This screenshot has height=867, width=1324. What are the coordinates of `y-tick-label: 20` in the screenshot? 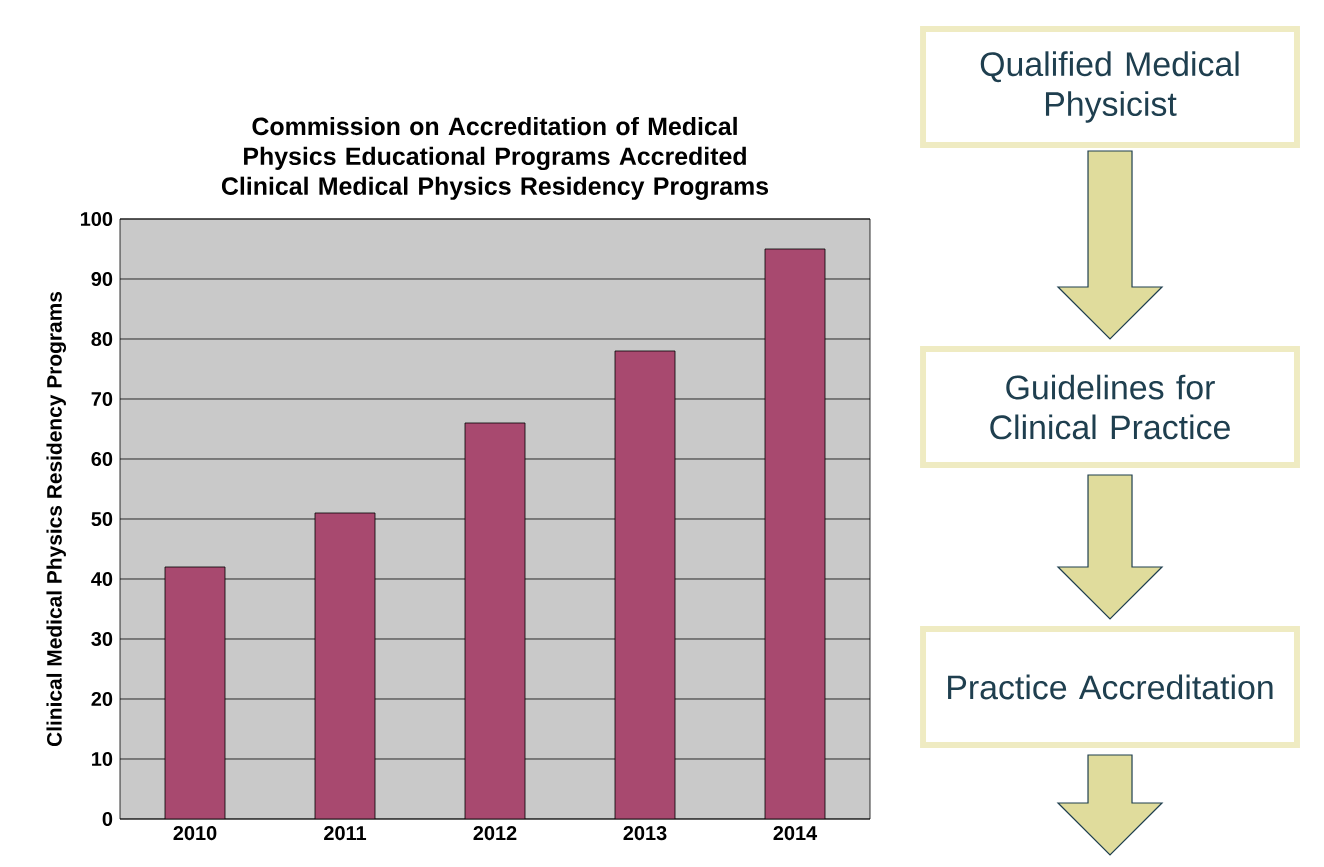 It's located at (102, 699).